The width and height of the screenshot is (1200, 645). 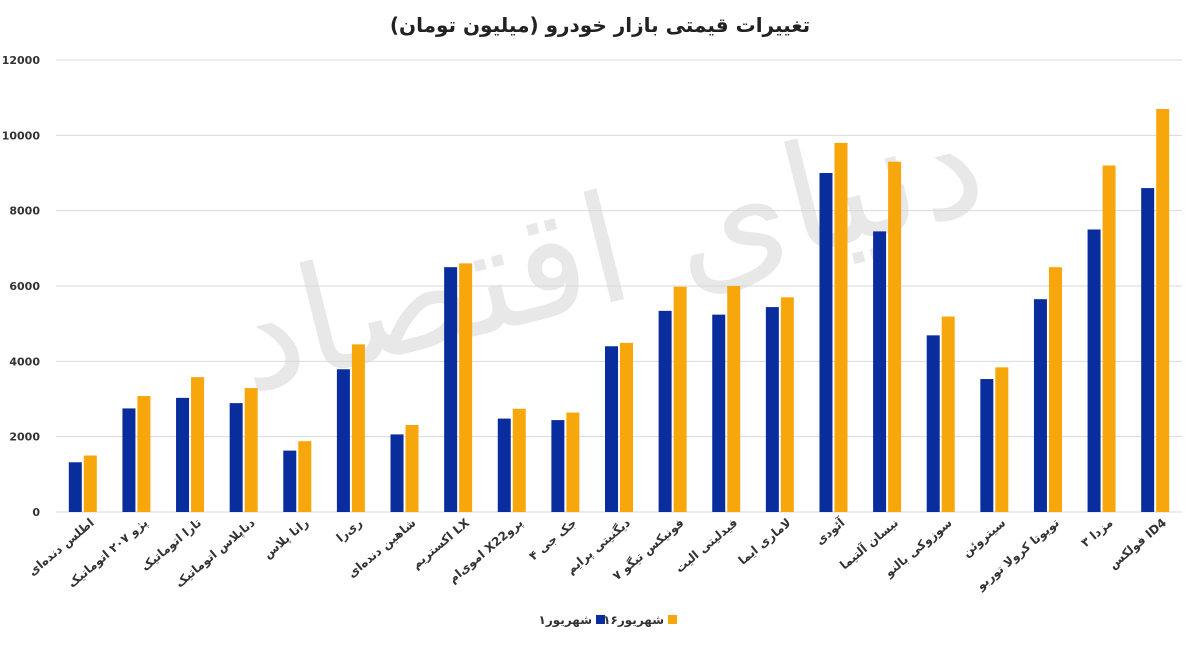 I want to click on x-category-label: جک جی ۴, so click(x=552, y=540).